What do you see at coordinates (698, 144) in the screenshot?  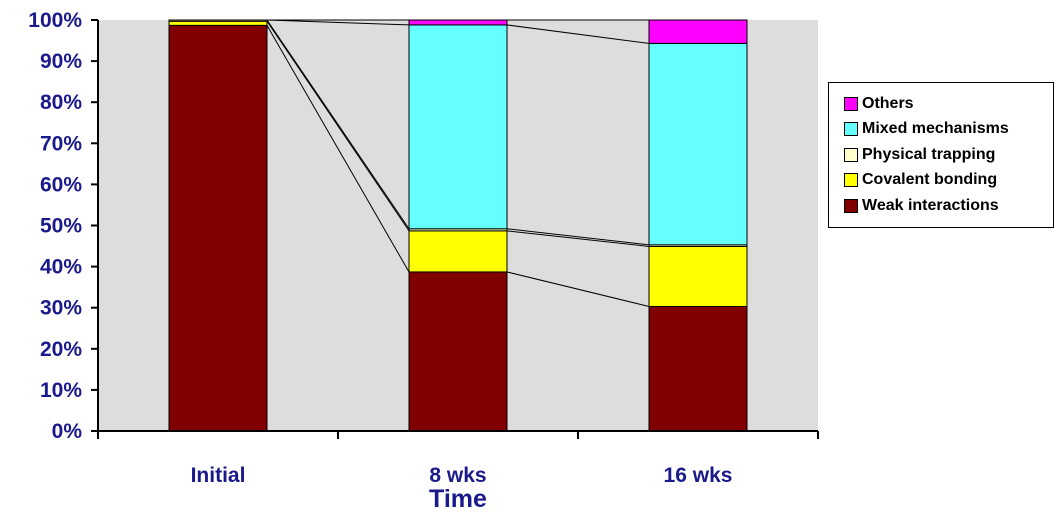 I see `bar-mixed-mechanisms-16-wks` at bounding box center [698, 144].